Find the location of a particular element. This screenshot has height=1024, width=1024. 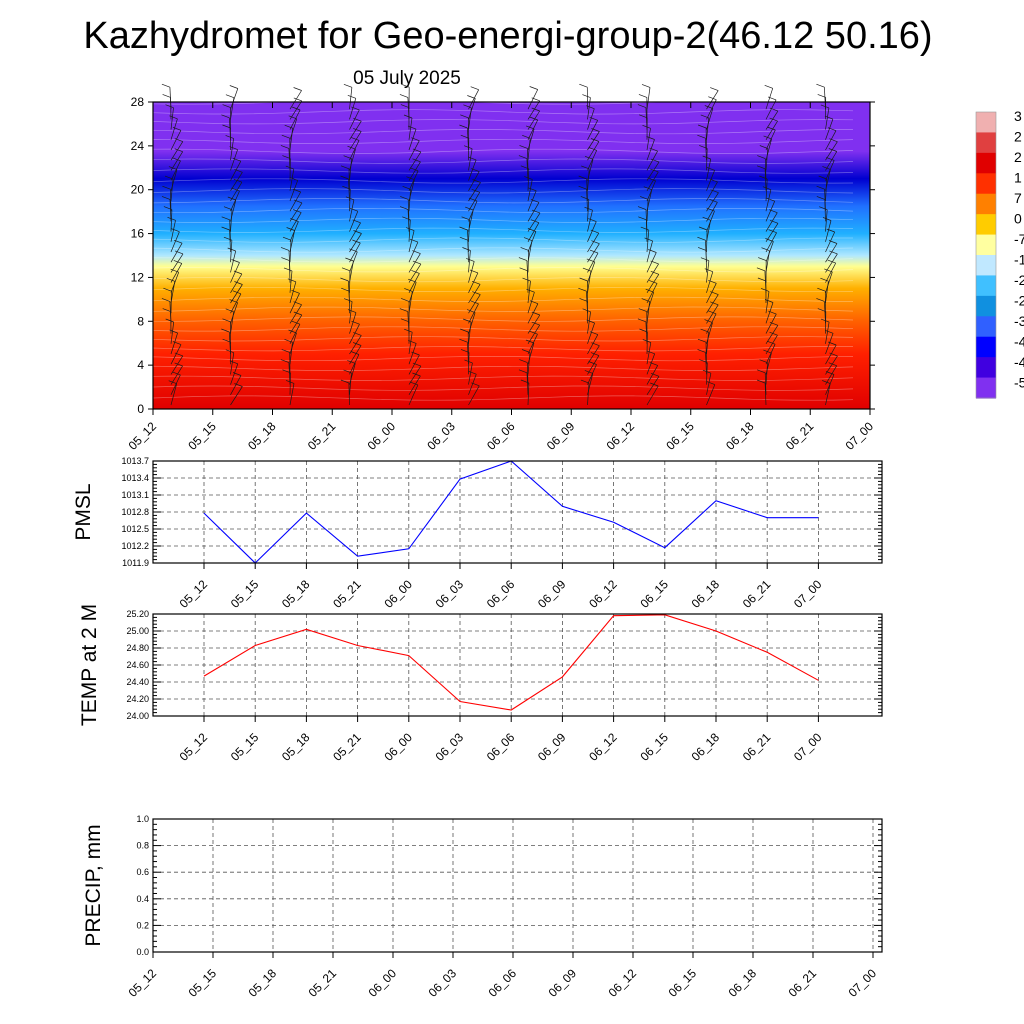

y-axis-label: TEMP at 2 M is located at coordinates (89, 665).